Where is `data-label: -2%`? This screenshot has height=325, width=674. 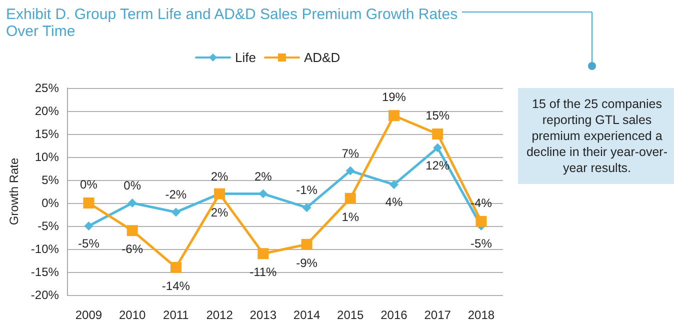
data-label: -2% is located at coordinates (176, 195).